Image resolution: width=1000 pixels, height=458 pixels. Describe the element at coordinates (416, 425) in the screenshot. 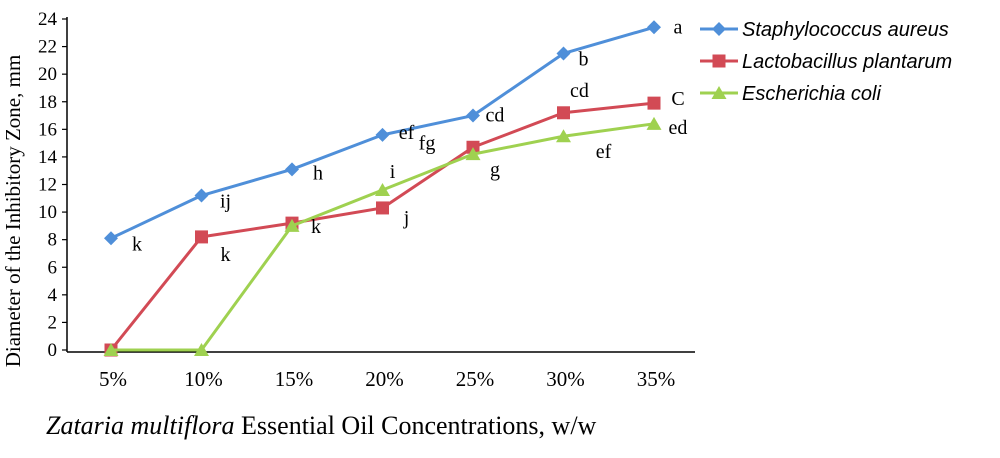

I see `x-axis-title-rest: Essential Oil Concentrations, w/w` at that location.